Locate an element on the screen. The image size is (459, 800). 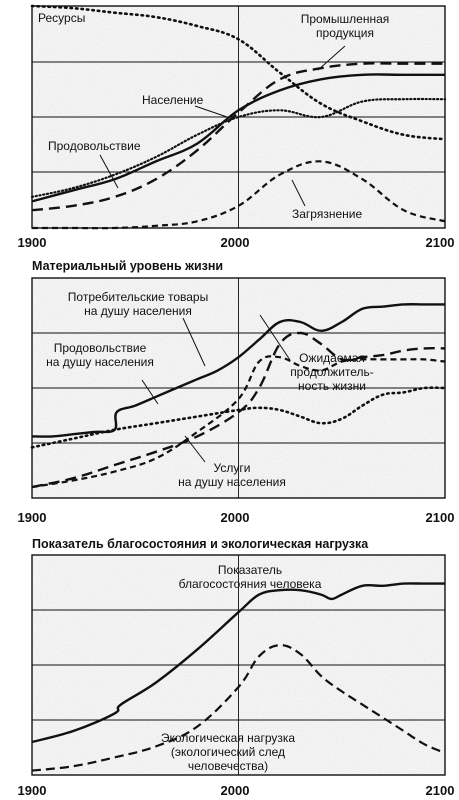
series-label-pollution: Загрязнение is located at coordinates (327, 214).